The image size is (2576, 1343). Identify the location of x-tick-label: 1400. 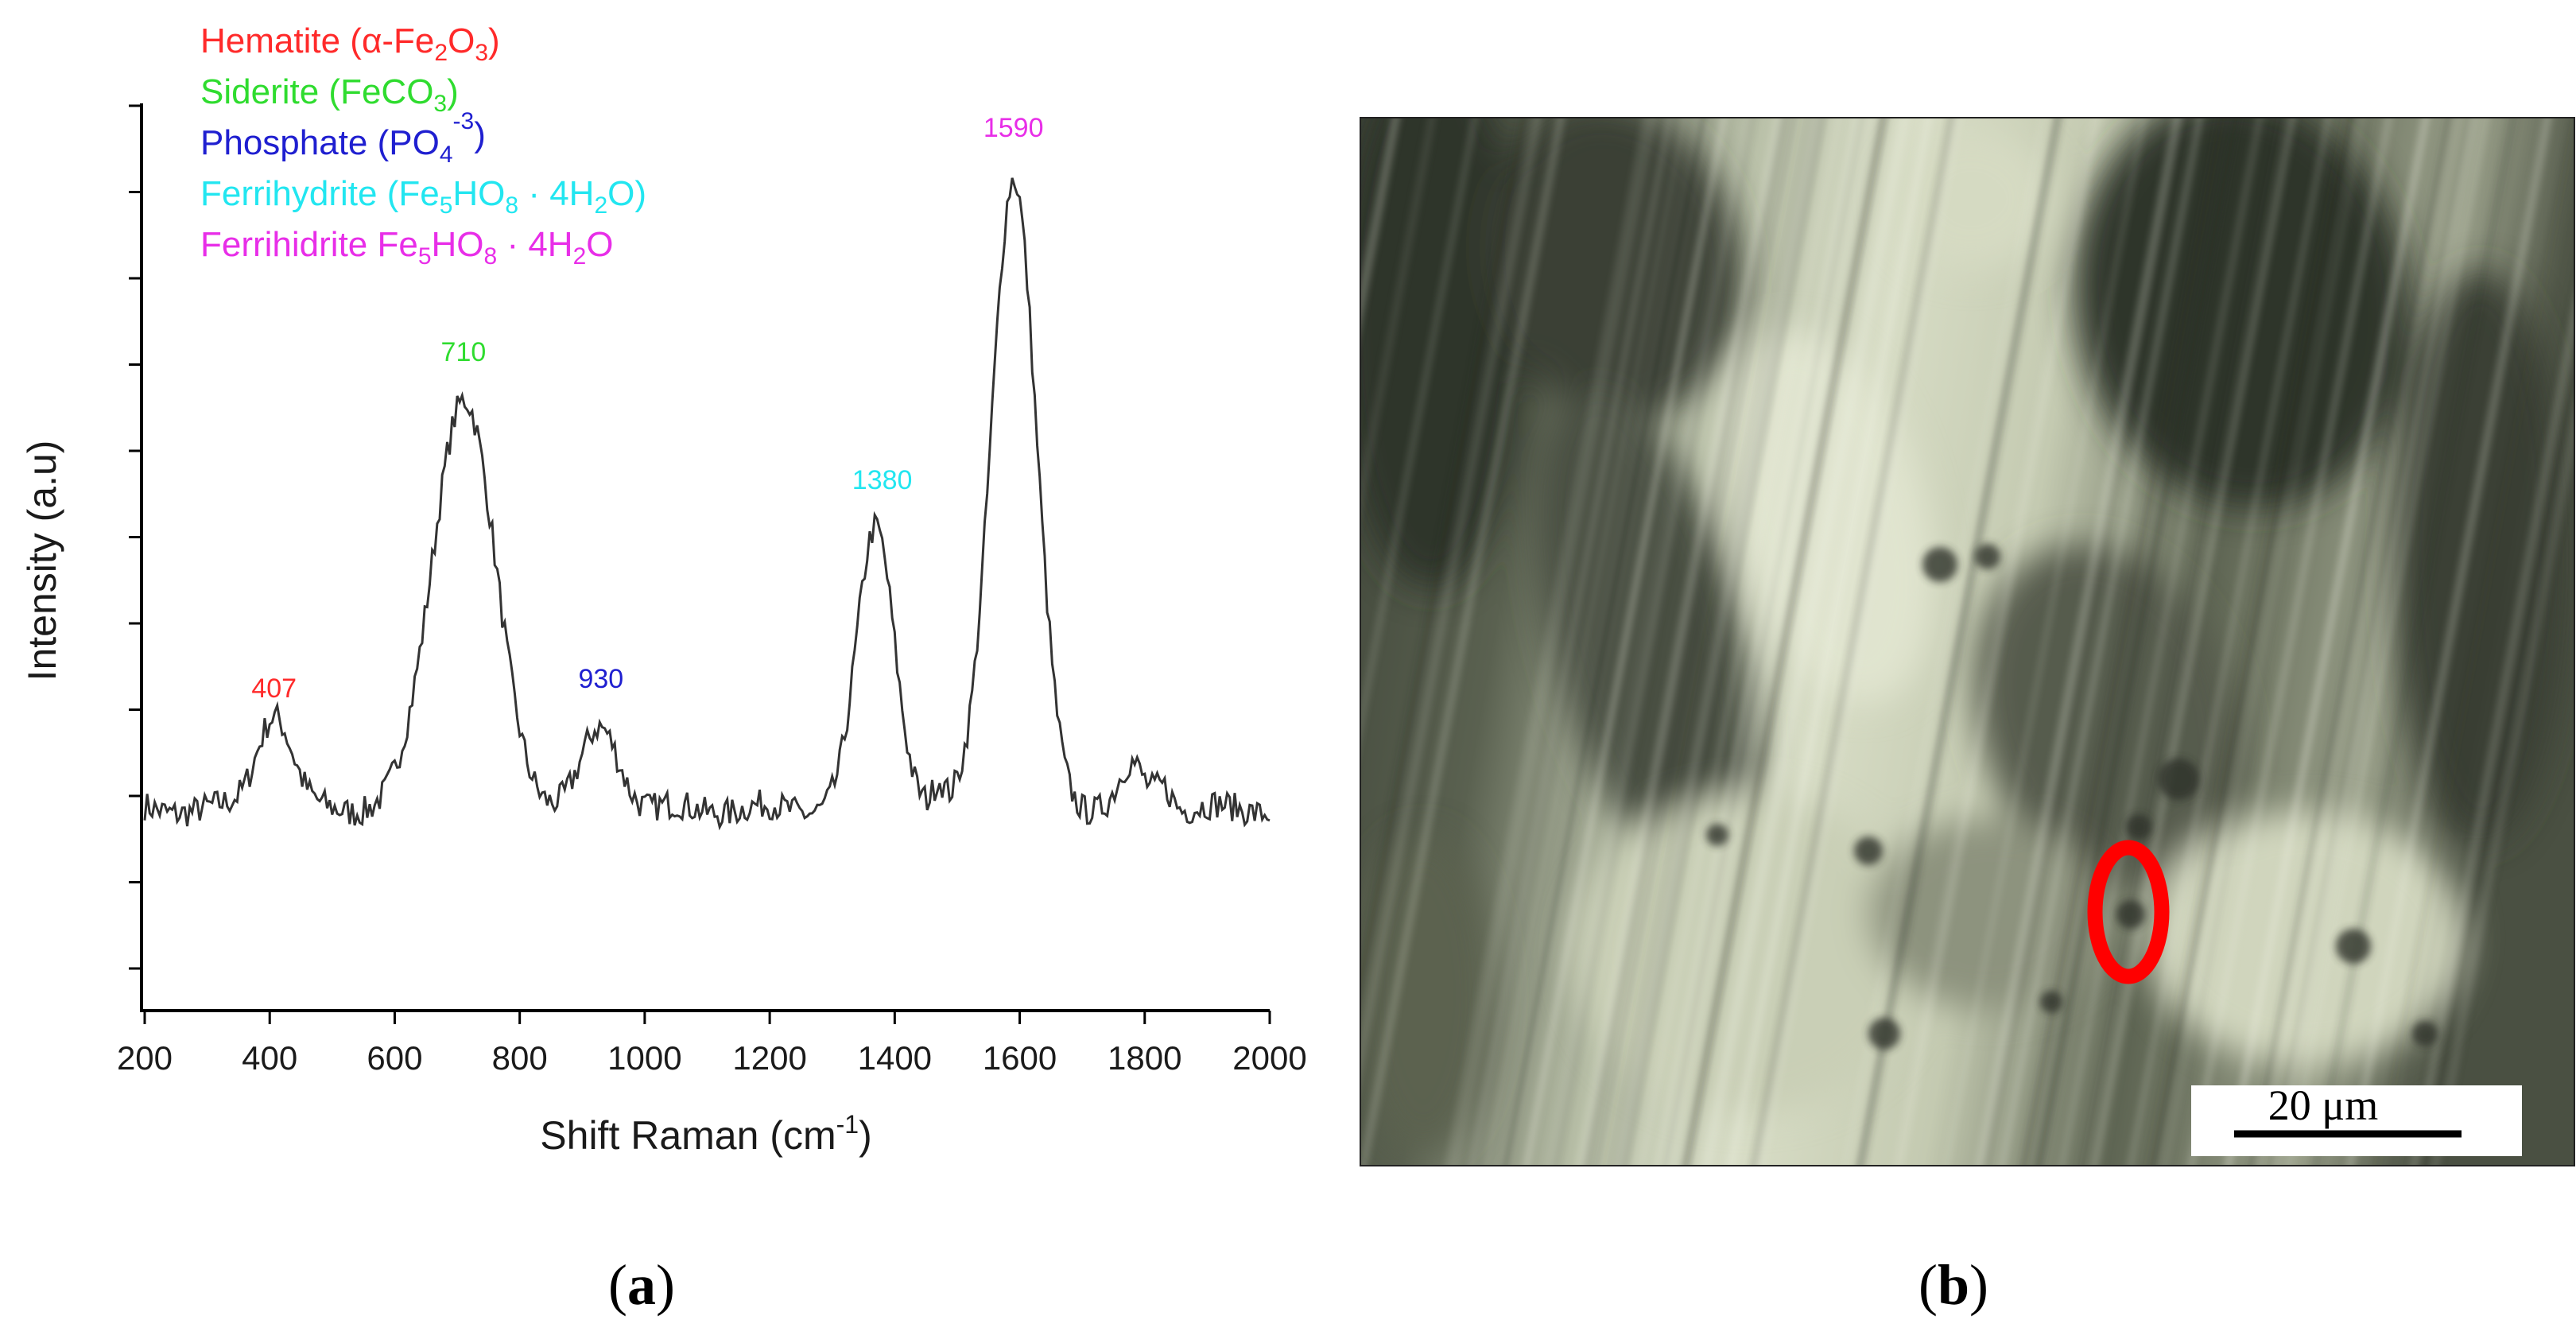
(895, 1058).